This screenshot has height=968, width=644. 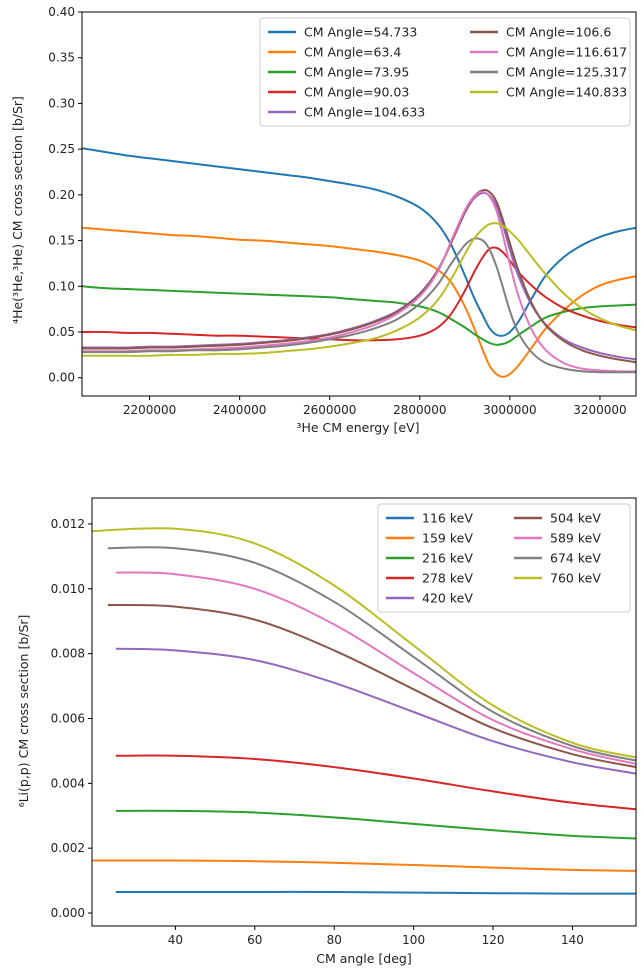 What do you see at coordinates (447, 518) in the screenshot?
I see `legend-label: 116 keV` at bounding box center [447, 518].